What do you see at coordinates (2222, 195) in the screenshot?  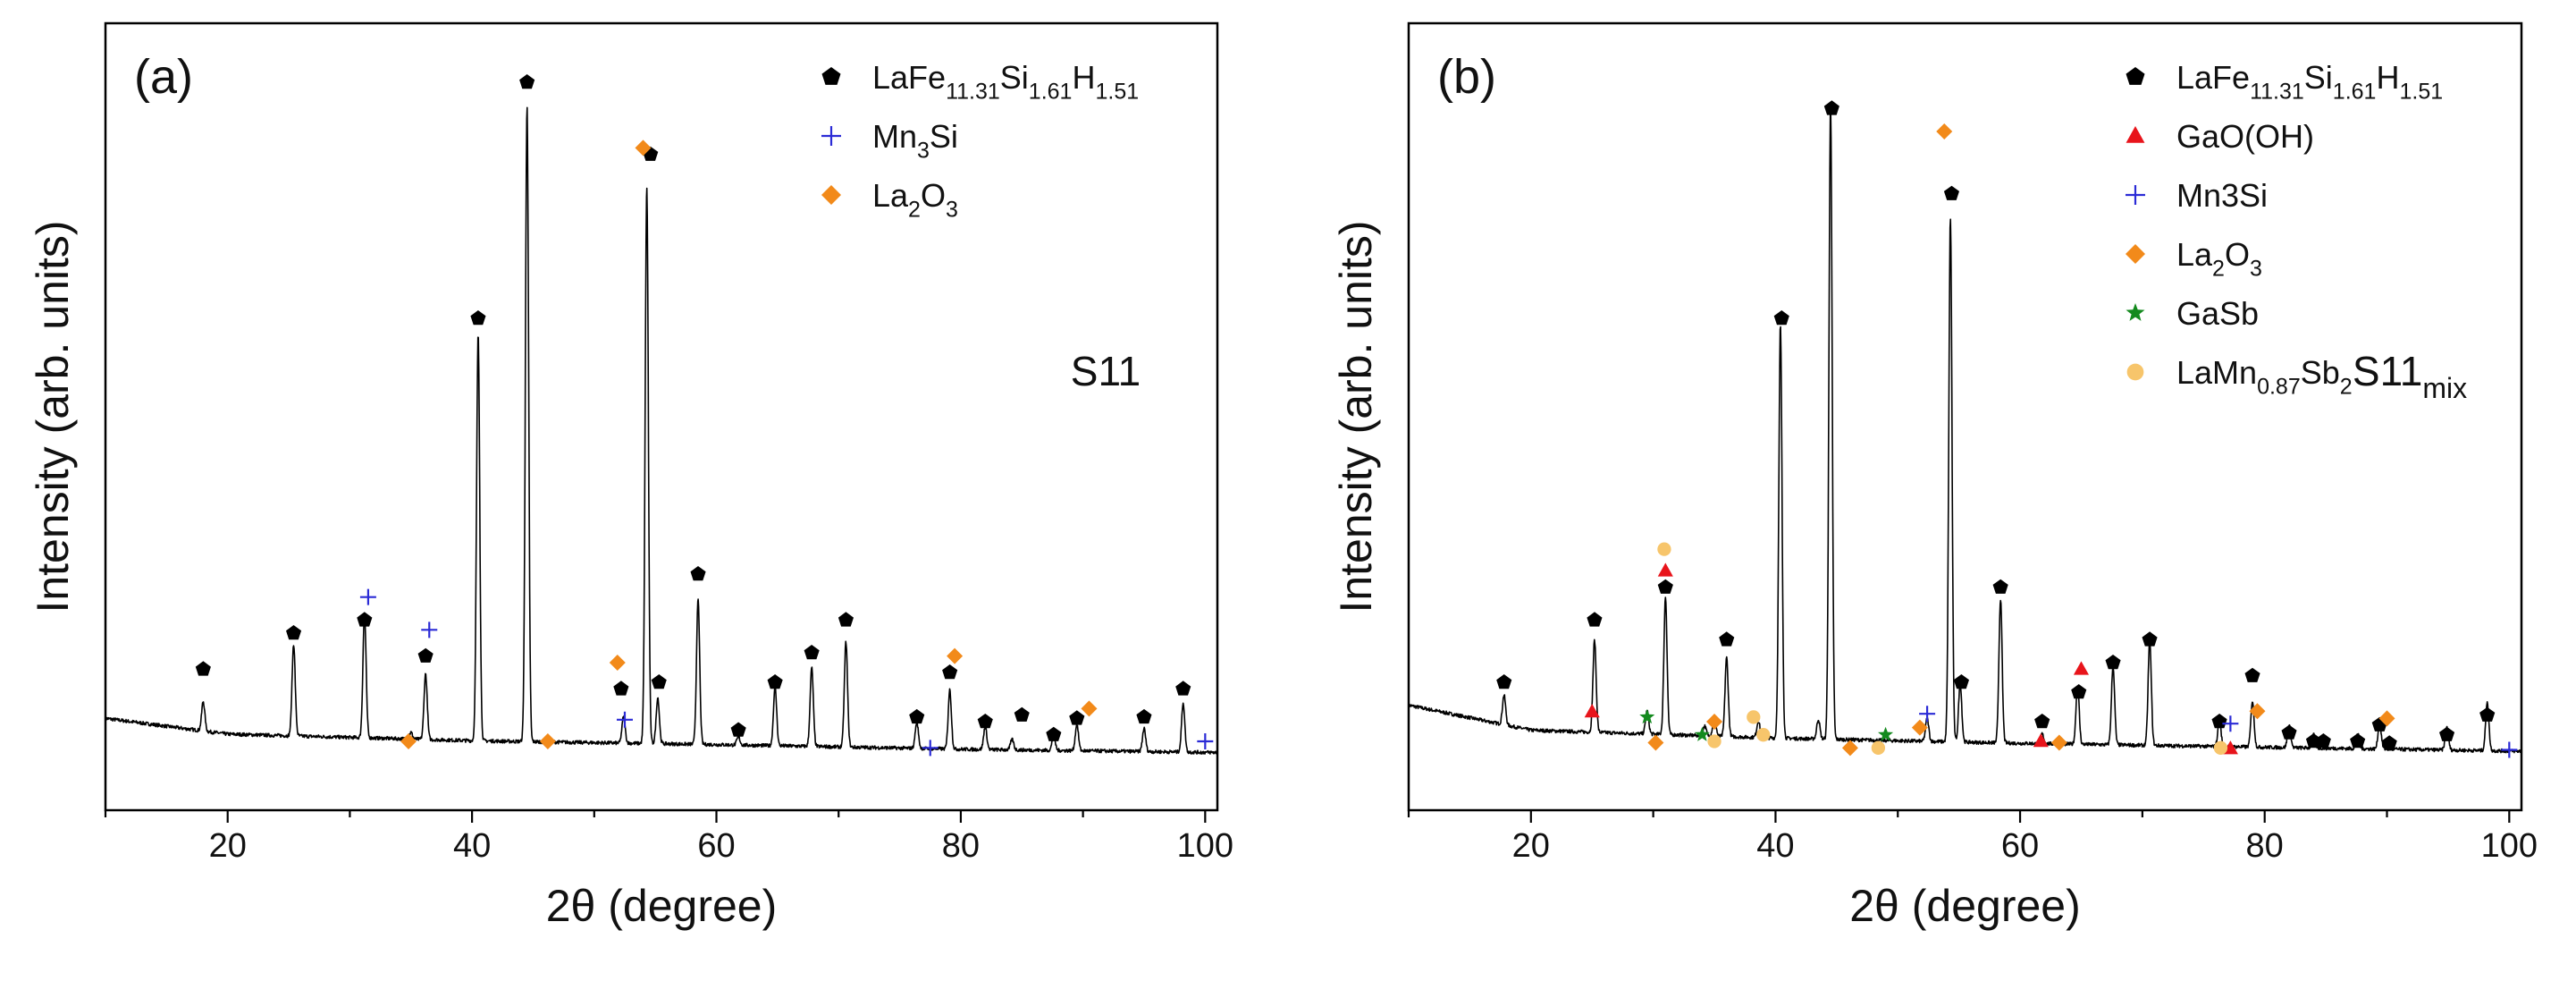 I see `panel-b-legend-entry: Mn3Si` at bounding box center [2222, 195].